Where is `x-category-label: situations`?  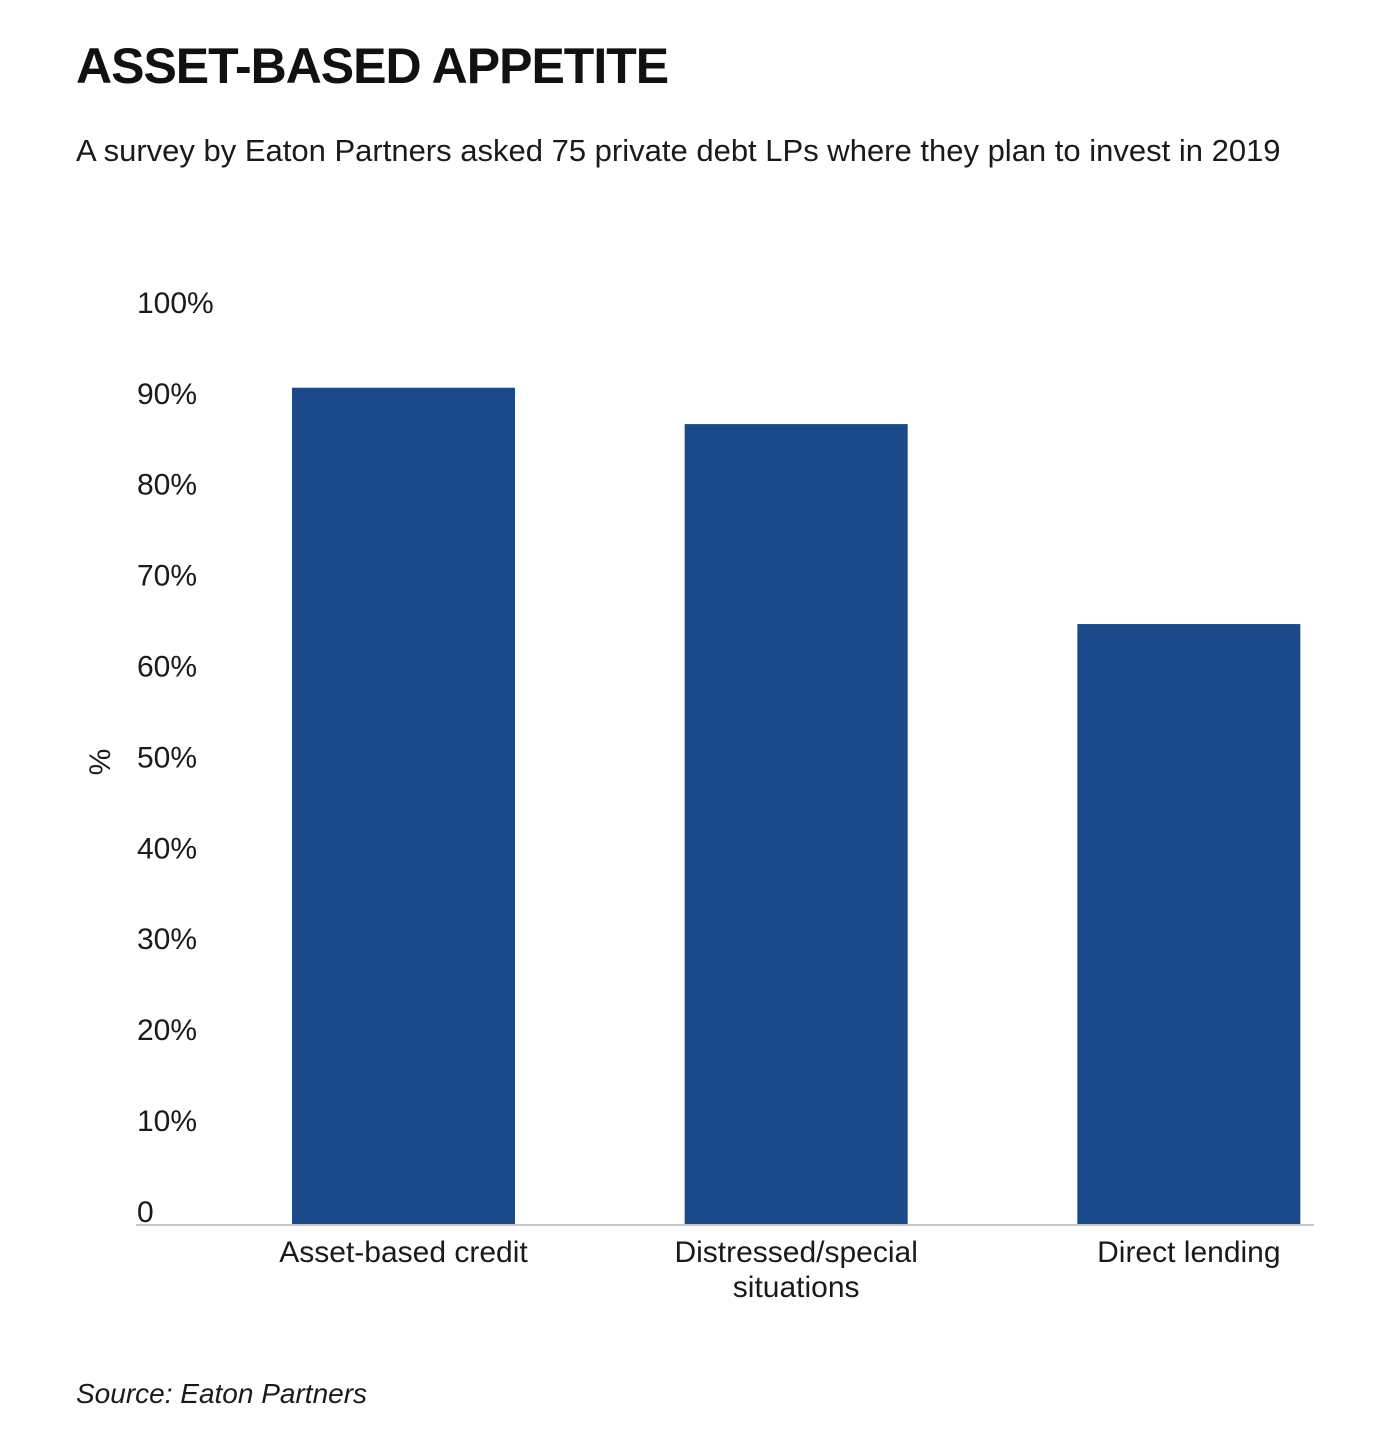 x-category-label: situations is located at coordinates (796, 1287).